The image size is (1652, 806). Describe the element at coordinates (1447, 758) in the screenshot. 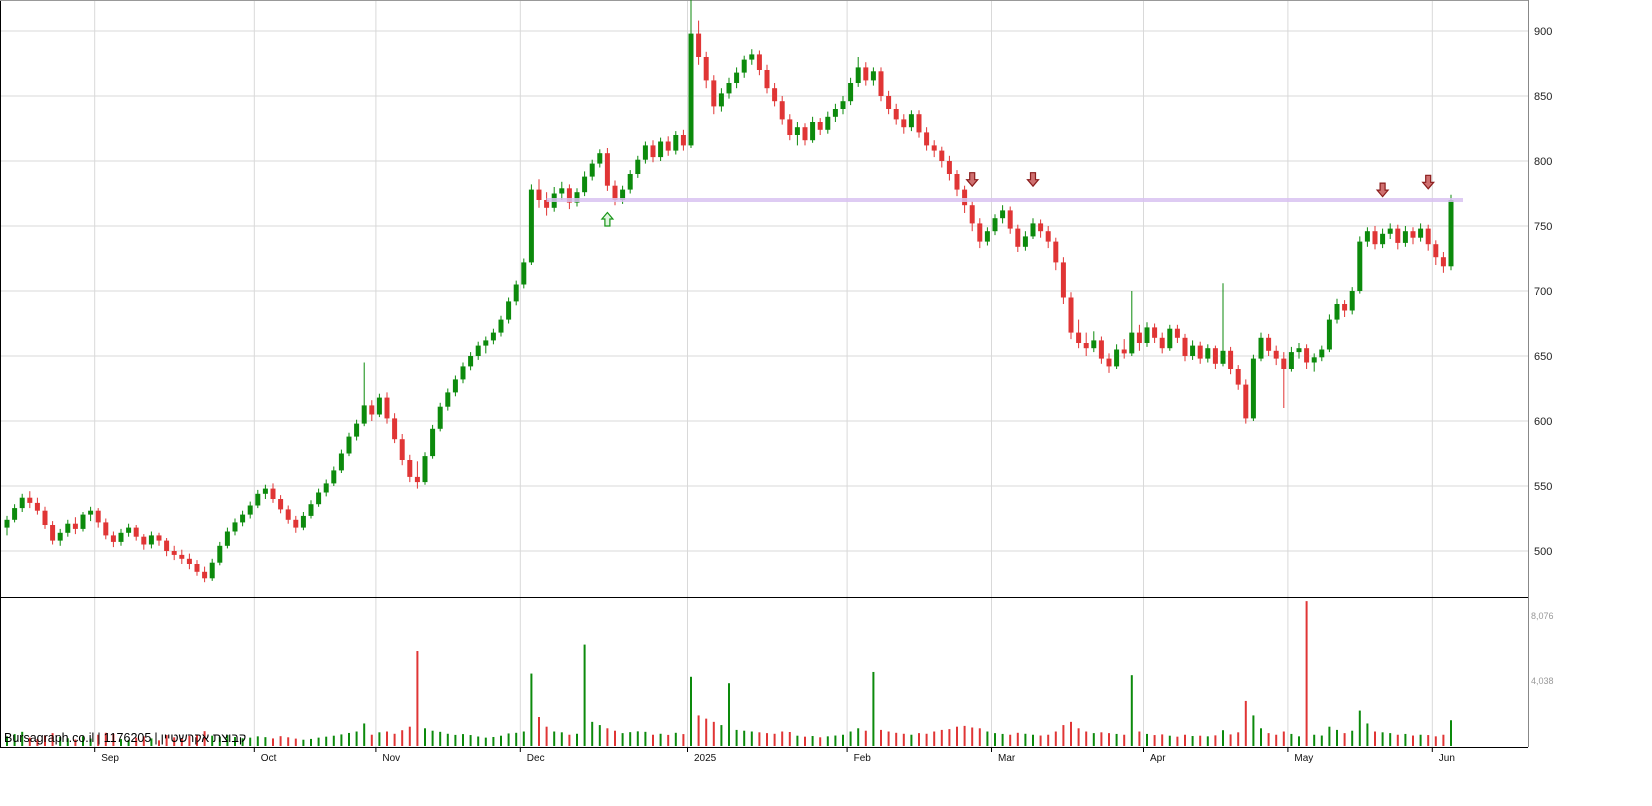

I see `month-label: Jun` at that location.